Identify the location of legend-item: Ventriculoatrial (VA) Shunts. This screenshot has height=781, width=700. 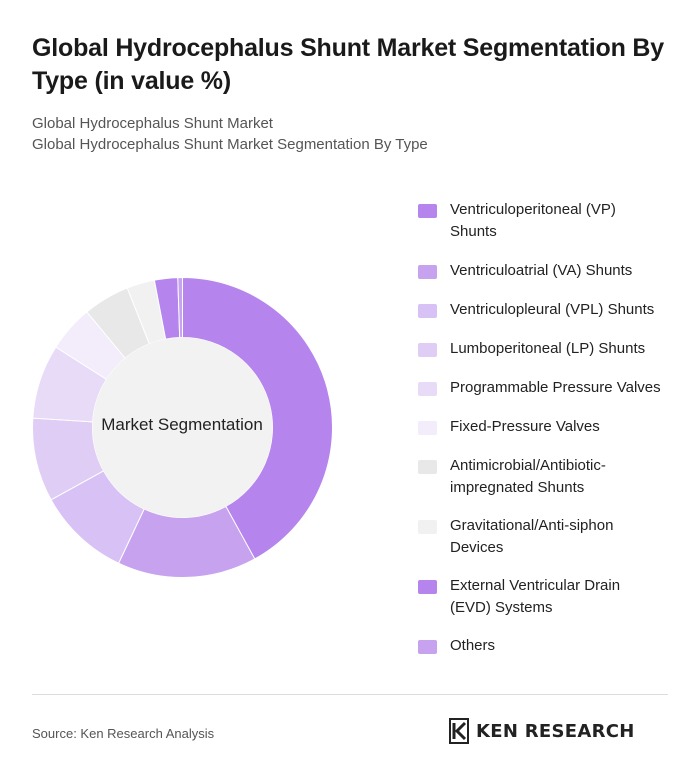
(548, 271).